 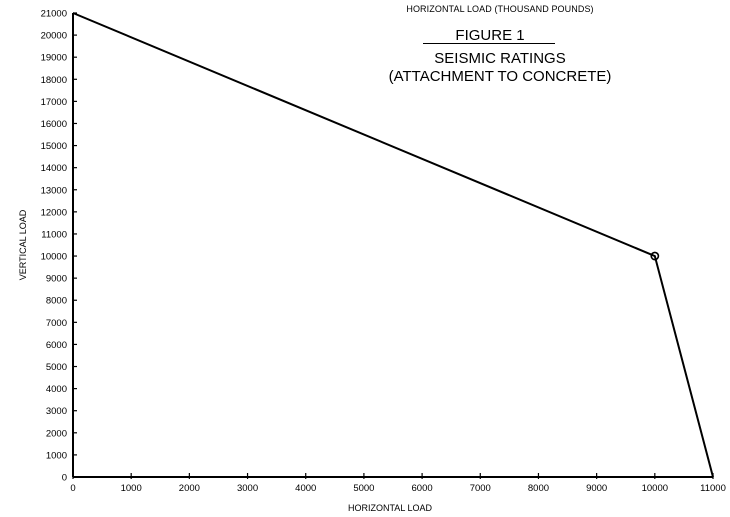 I want to click on x-tick-label: 5000, so click(x=363, y=488).